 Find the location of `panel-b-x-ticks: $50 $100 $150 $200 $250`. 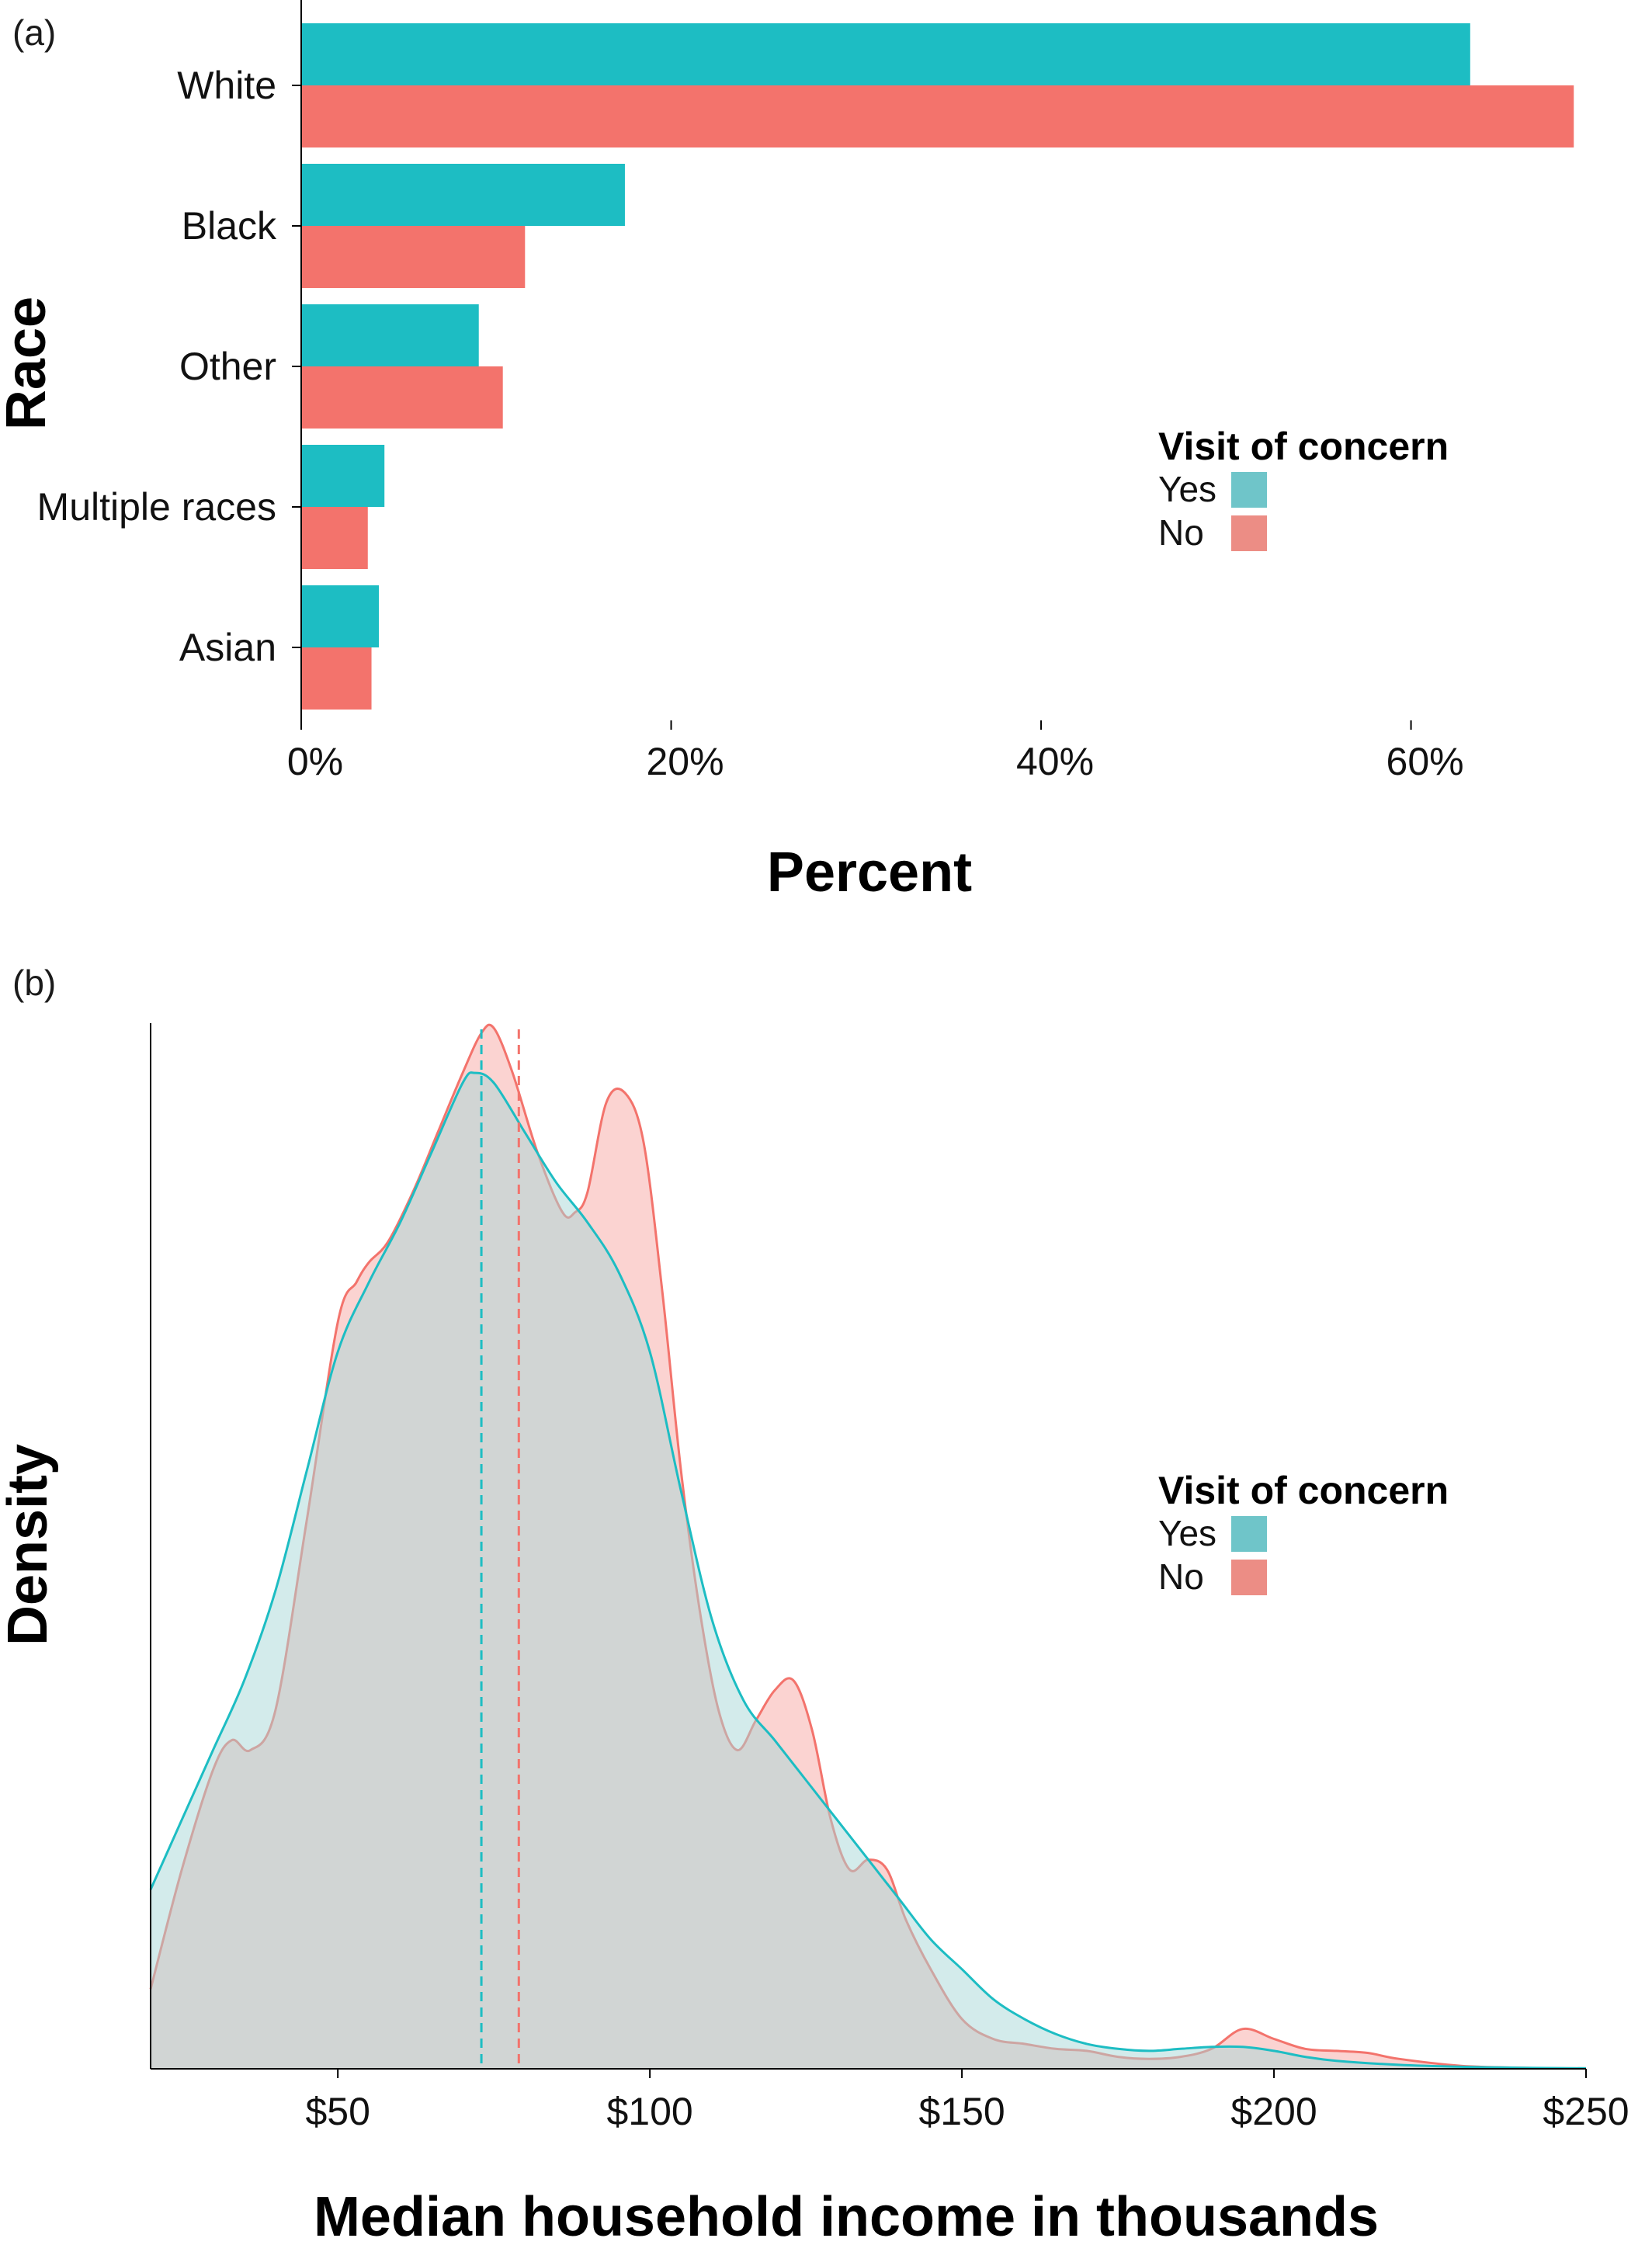

panel-b-x-ticks: $50 $100 $150 $200 $250 is located at coordinates (967, 2101).